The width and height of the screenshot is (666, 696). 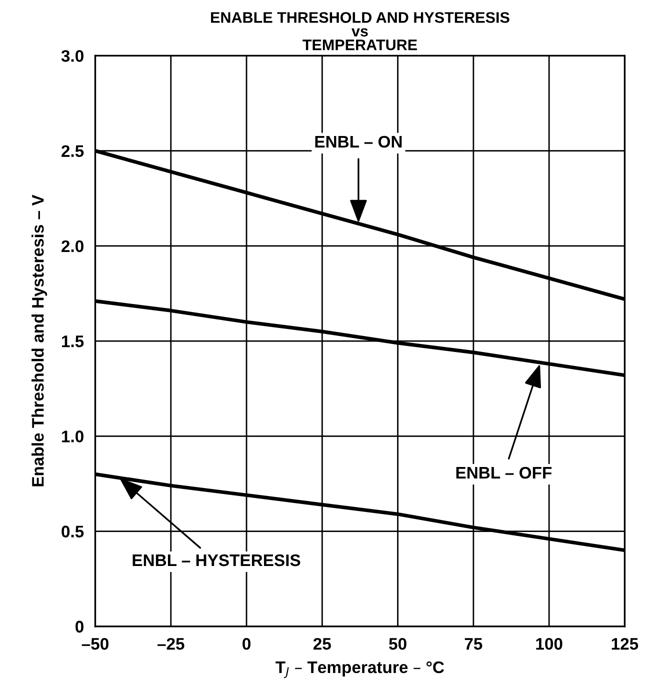 I want to click on x-tick-label: 75, so click(x=473, y=644).